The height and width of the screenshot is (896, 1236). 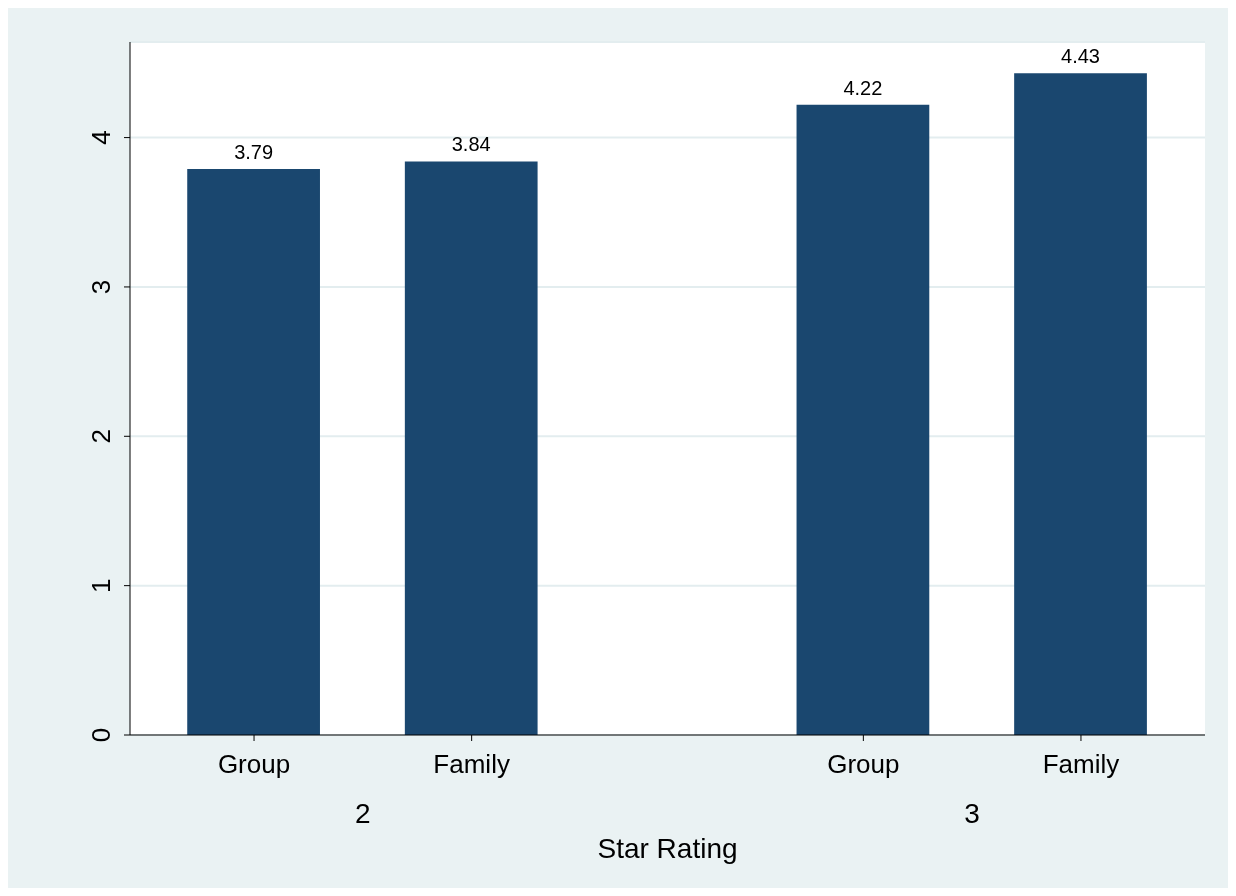 What do you see at coordinates (363, 814) in the screenshot?
I see `text: 2` at bounding box center [363, 814].